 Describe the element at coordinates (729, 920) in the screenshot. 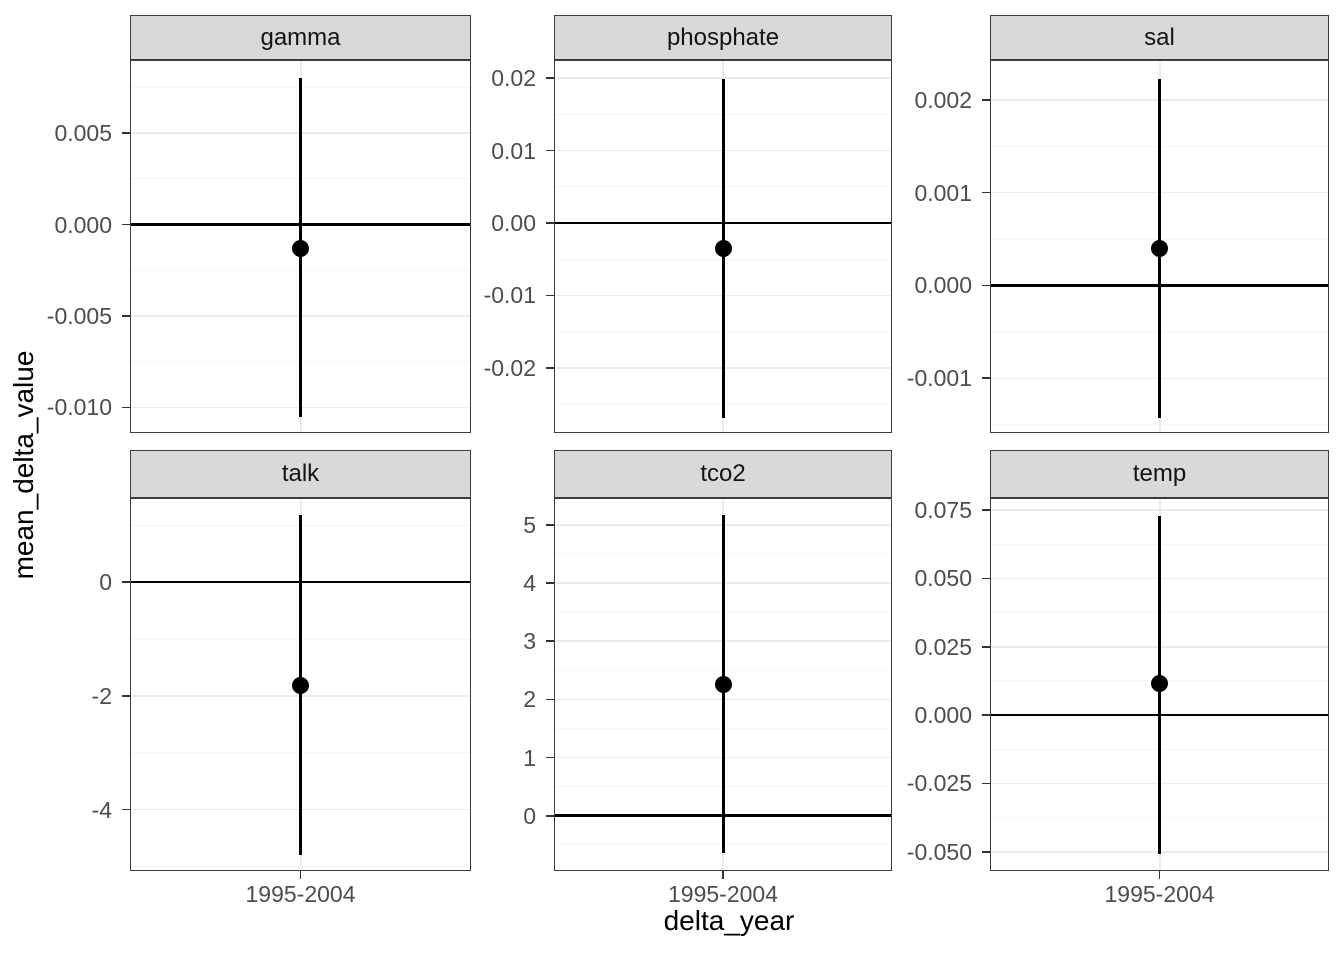

I see `x-axis-title: delta_year` at that location.